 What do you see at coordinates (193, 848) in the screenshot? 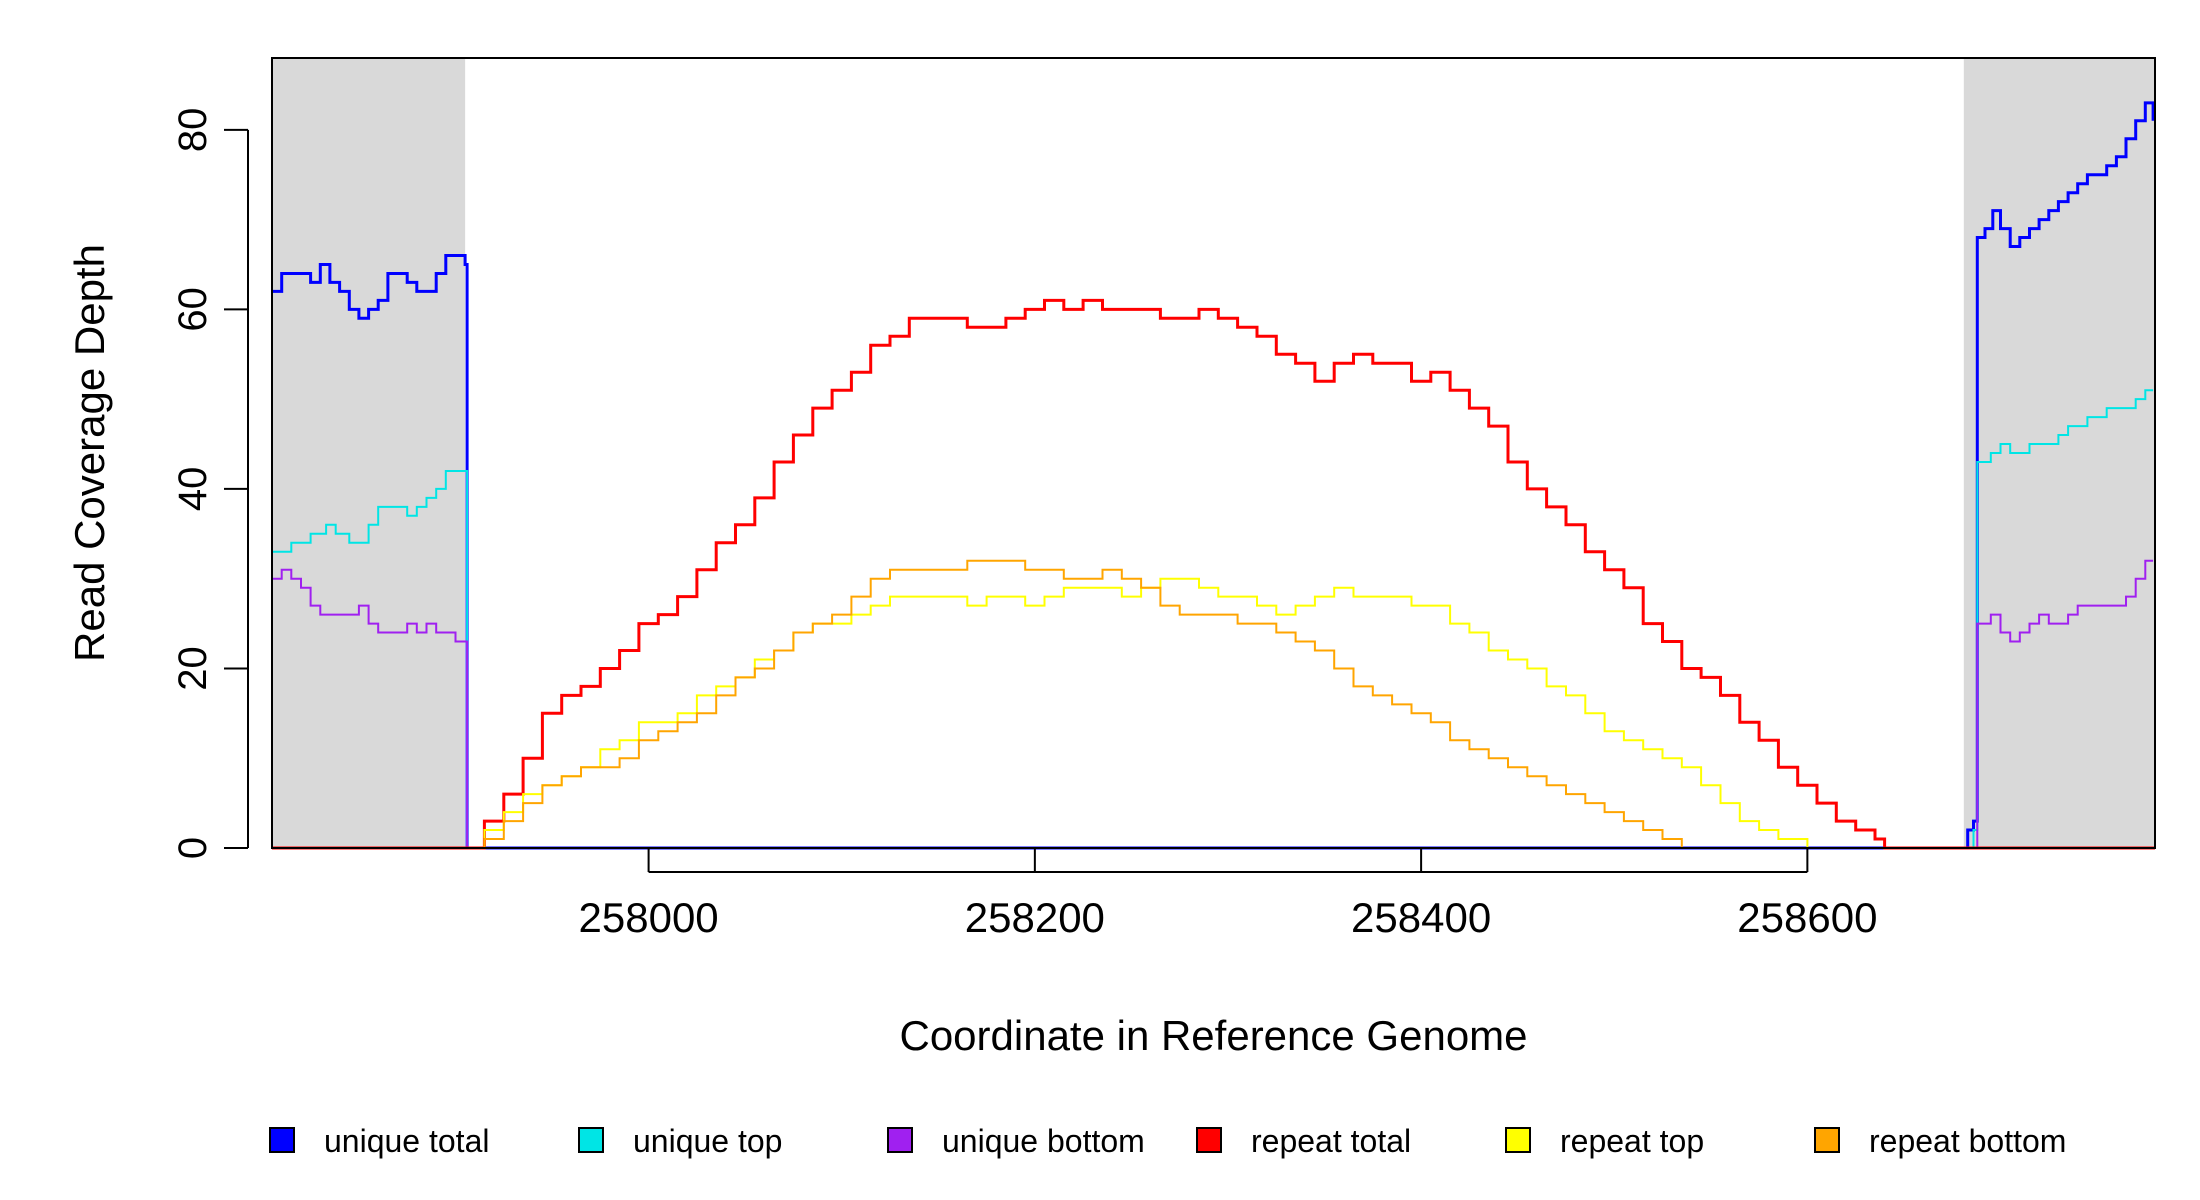
I see `y-tick-label: 0` at bounding box center [193, 848].